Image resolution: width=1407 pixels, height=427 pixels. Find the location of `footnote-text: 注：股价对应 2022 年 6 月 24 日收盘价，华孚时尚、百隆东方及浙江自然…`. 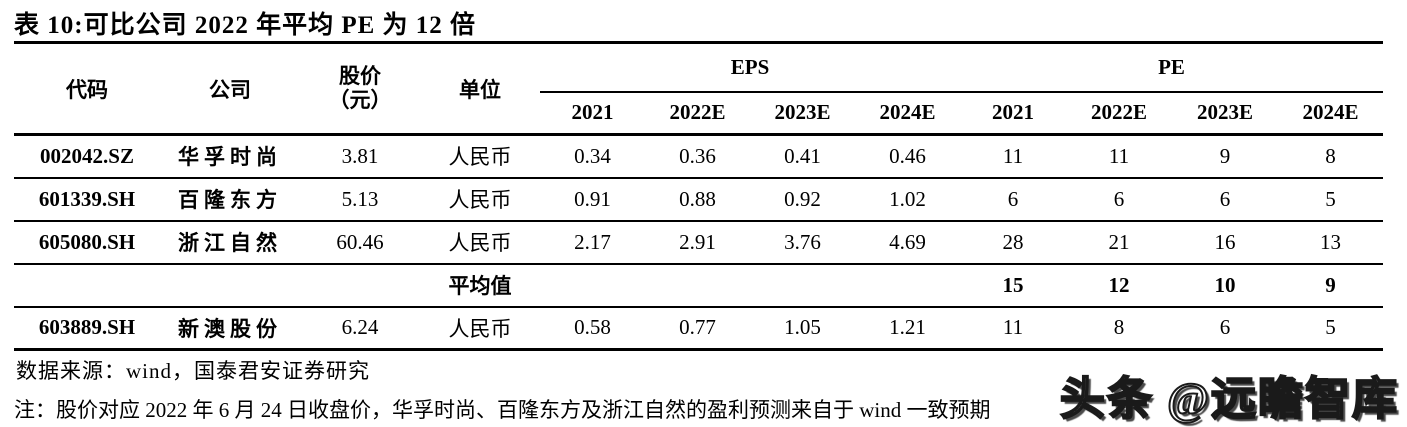

footnote-text: 注：股价对应 2022 年 6 月 24 日收盘价，华孚时尚、百隆东方及浙江自然… is located at coordinates (502, 410).